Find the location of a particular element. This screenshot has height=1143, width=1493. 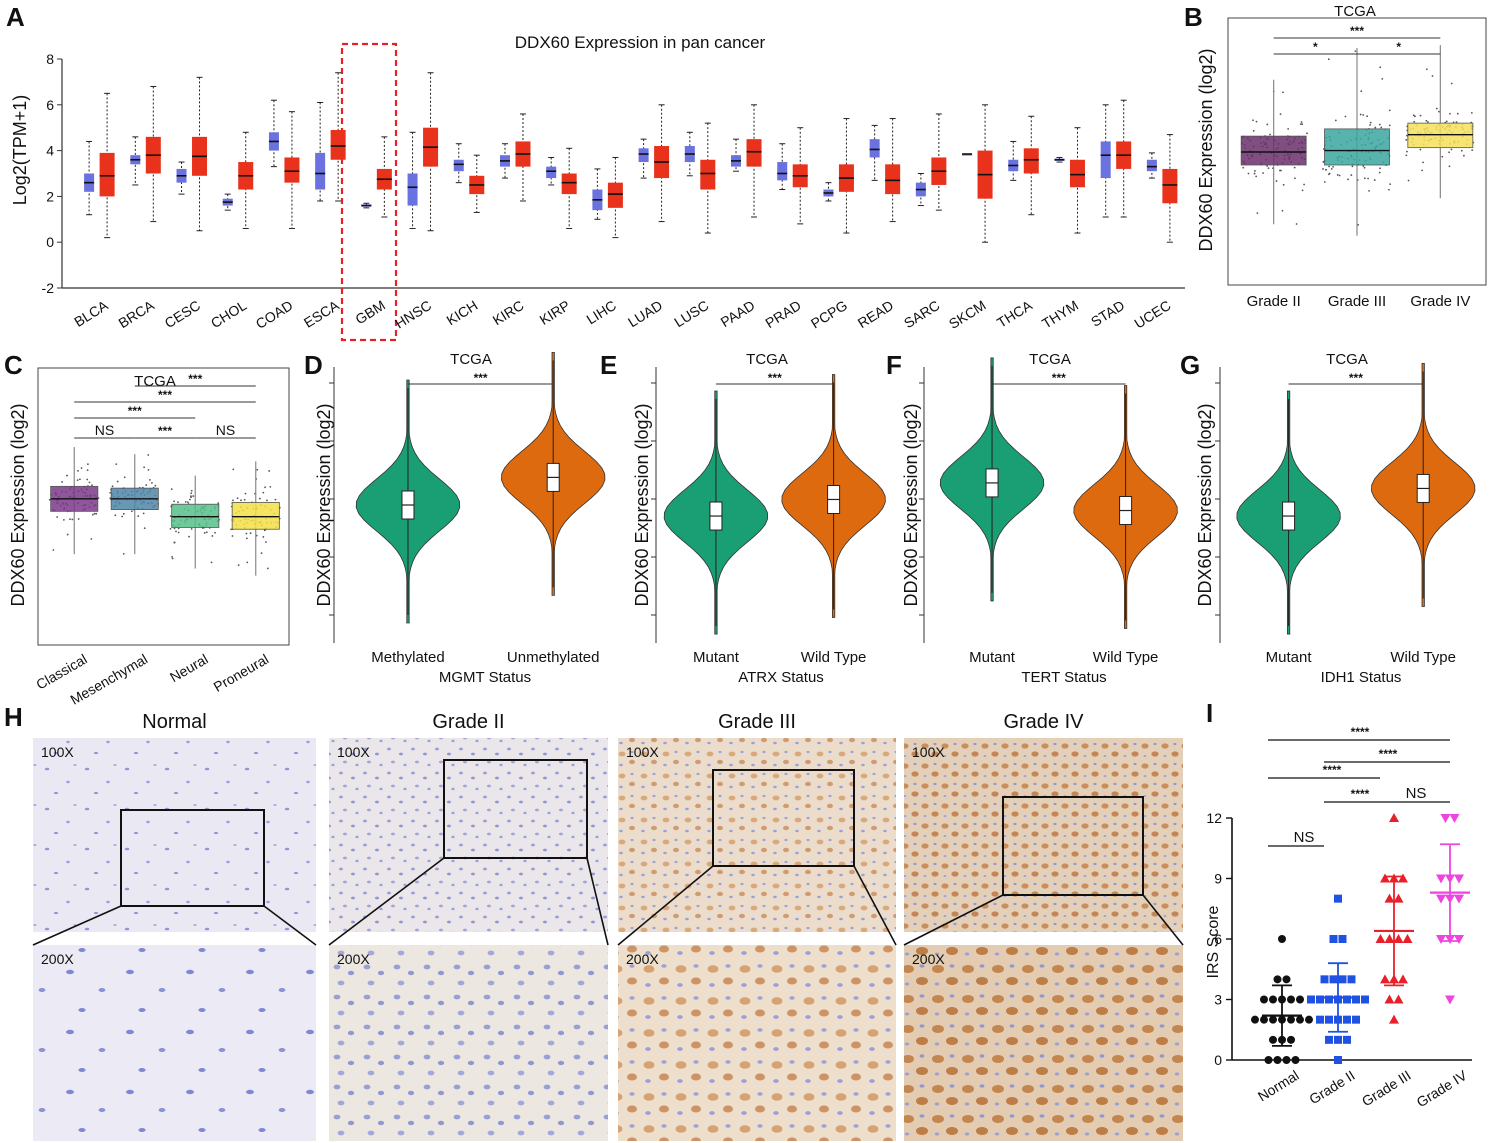

column-title-grade-iii: Grade III is located at coordinates (757, 722).